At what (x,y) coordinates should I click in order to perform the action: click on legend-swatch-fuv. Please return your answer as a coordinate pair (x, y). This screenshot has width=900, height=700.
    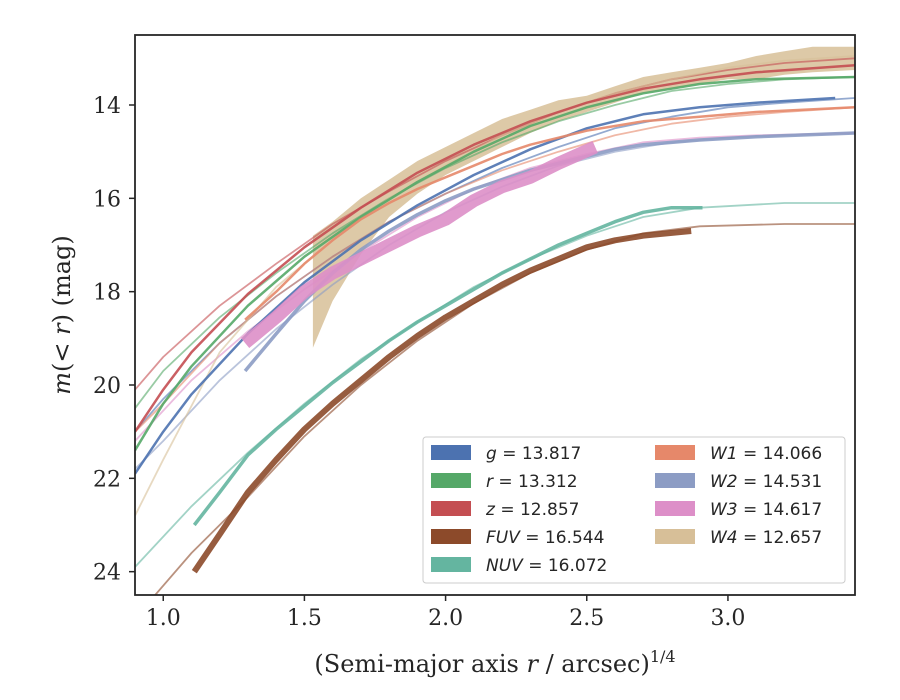
    Looking at the image, I should click on (451, 536).